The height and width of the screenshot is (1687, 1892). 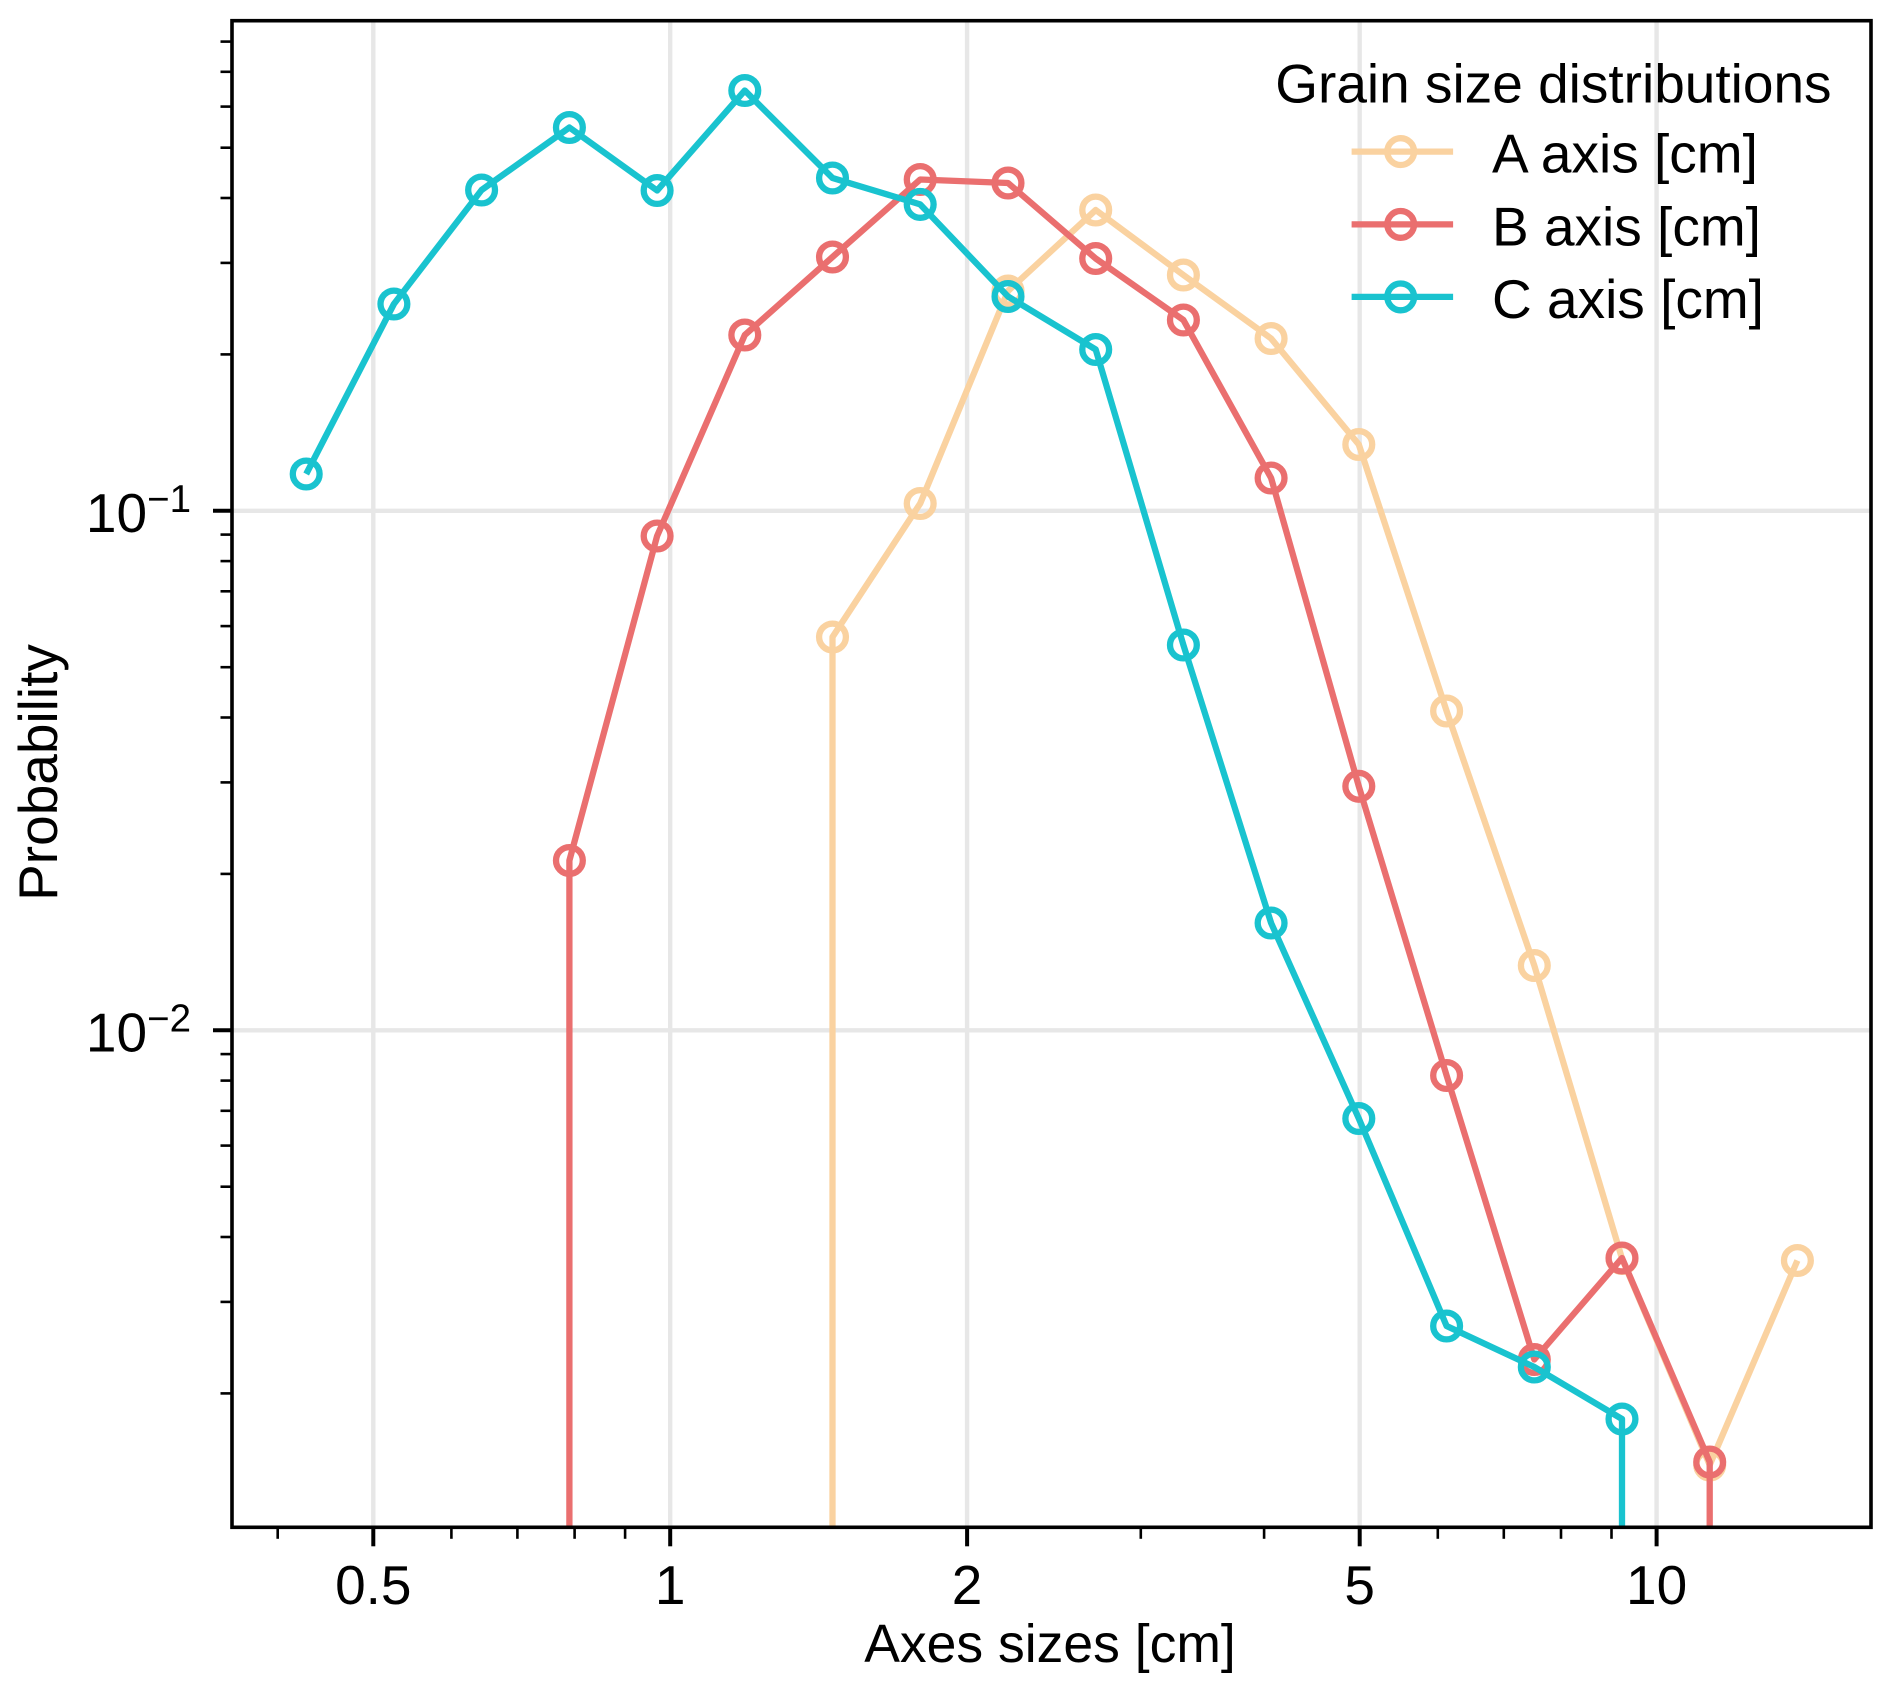 What do you see at coordinates (967, 1585) in the screenshot?
I see `svg-text: 2` at bounding box center [967, 1585].